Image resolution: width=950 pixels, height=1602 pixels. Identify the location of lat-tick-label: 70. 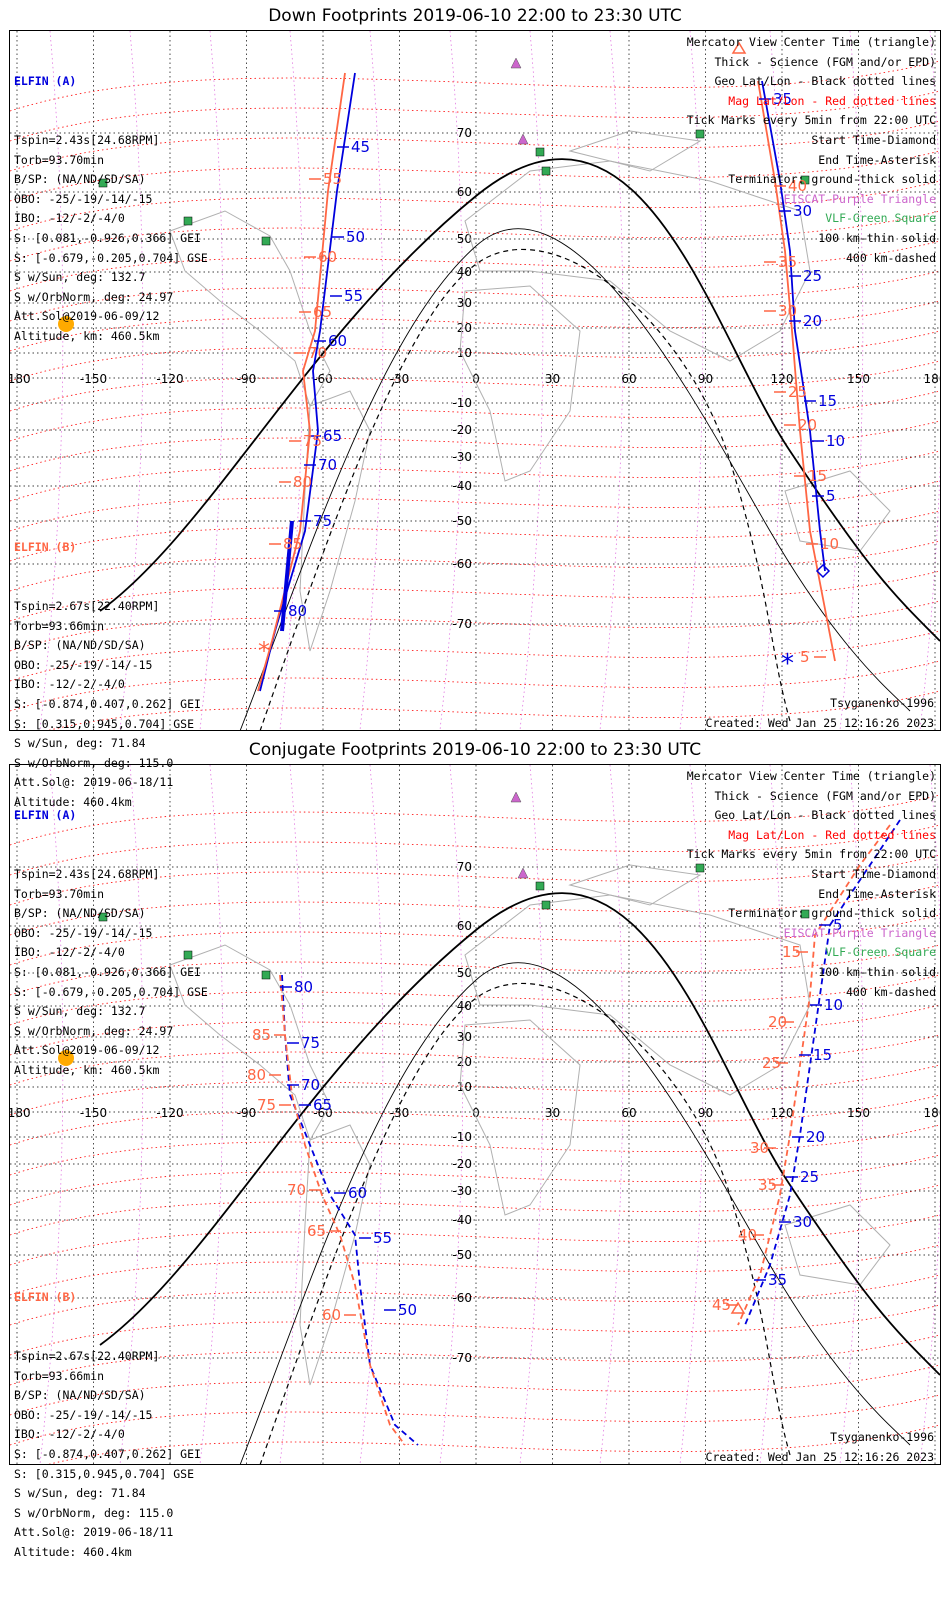
(464, 867).